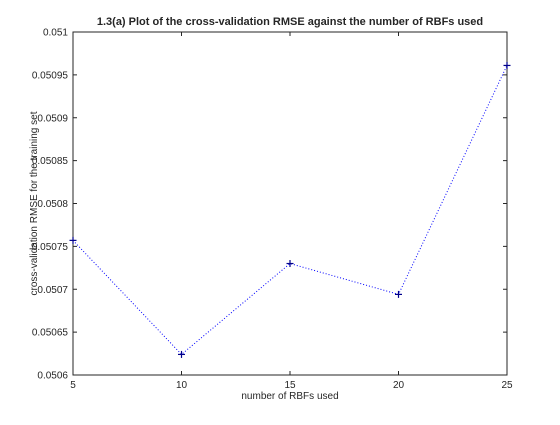 The height and width of the screenshot is (425, 560). Describe the element at coordinates (52, 204) in the screenshot. I see `y-tick-label: 0.0508` at that location.